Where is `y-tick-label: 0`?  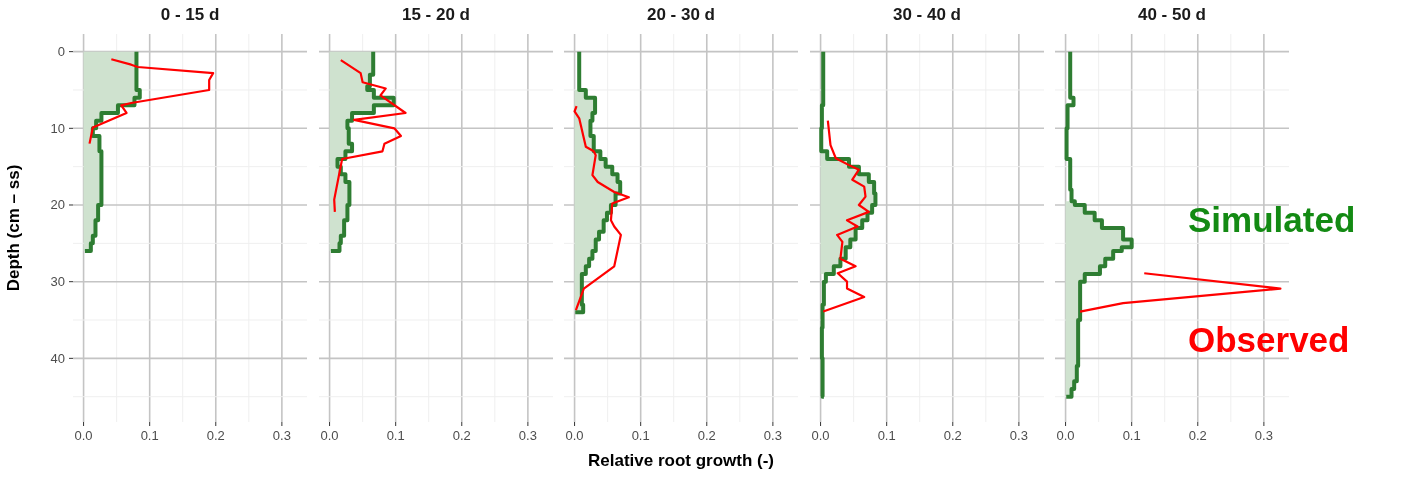 y-tick-label: 0 is located at coordinates (61, 52).